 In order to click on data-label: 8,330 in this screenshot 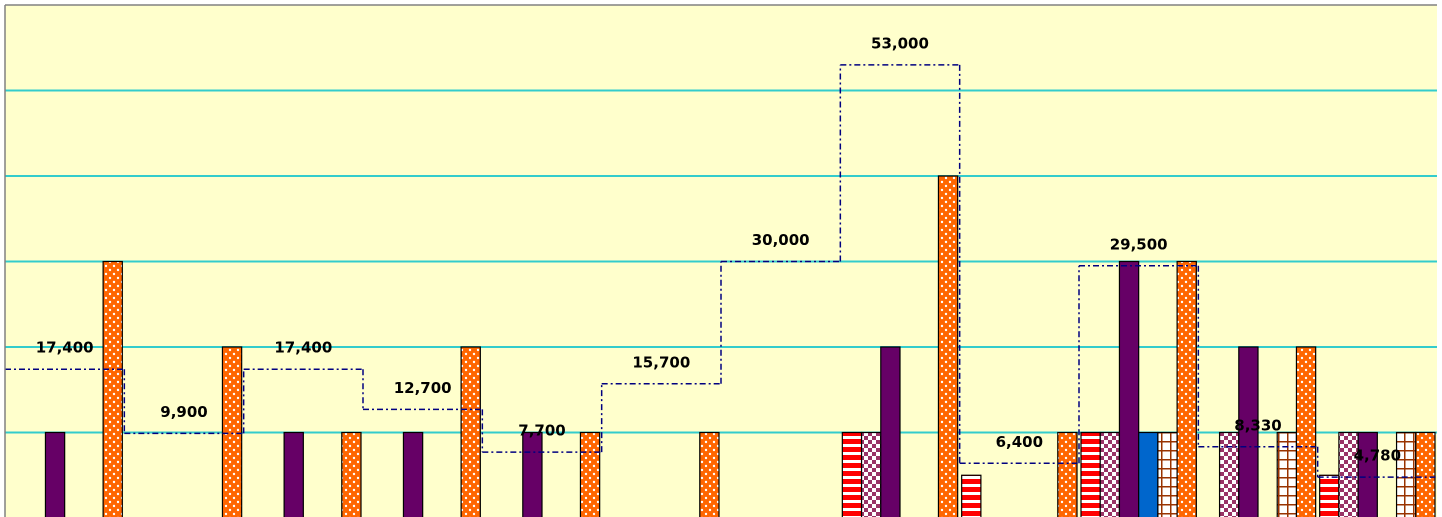, I will do `click(1257, 425)`.